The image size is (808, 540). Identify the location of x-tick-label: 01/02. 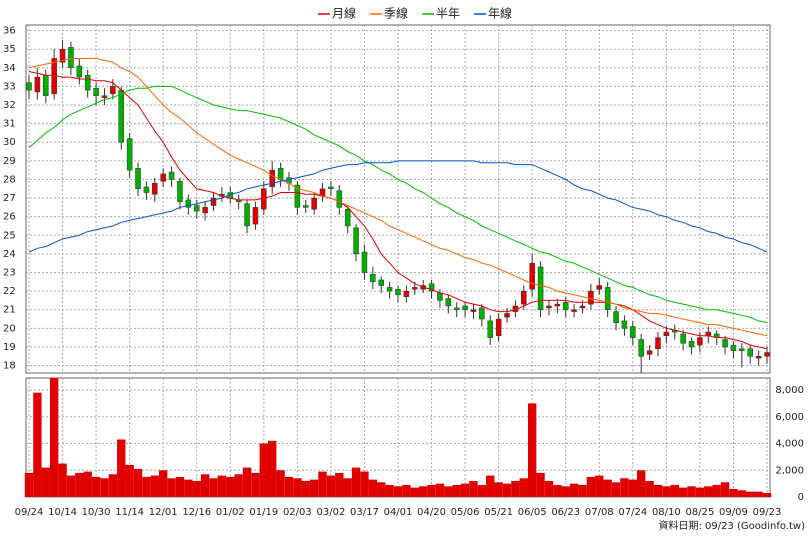
(230, 512).